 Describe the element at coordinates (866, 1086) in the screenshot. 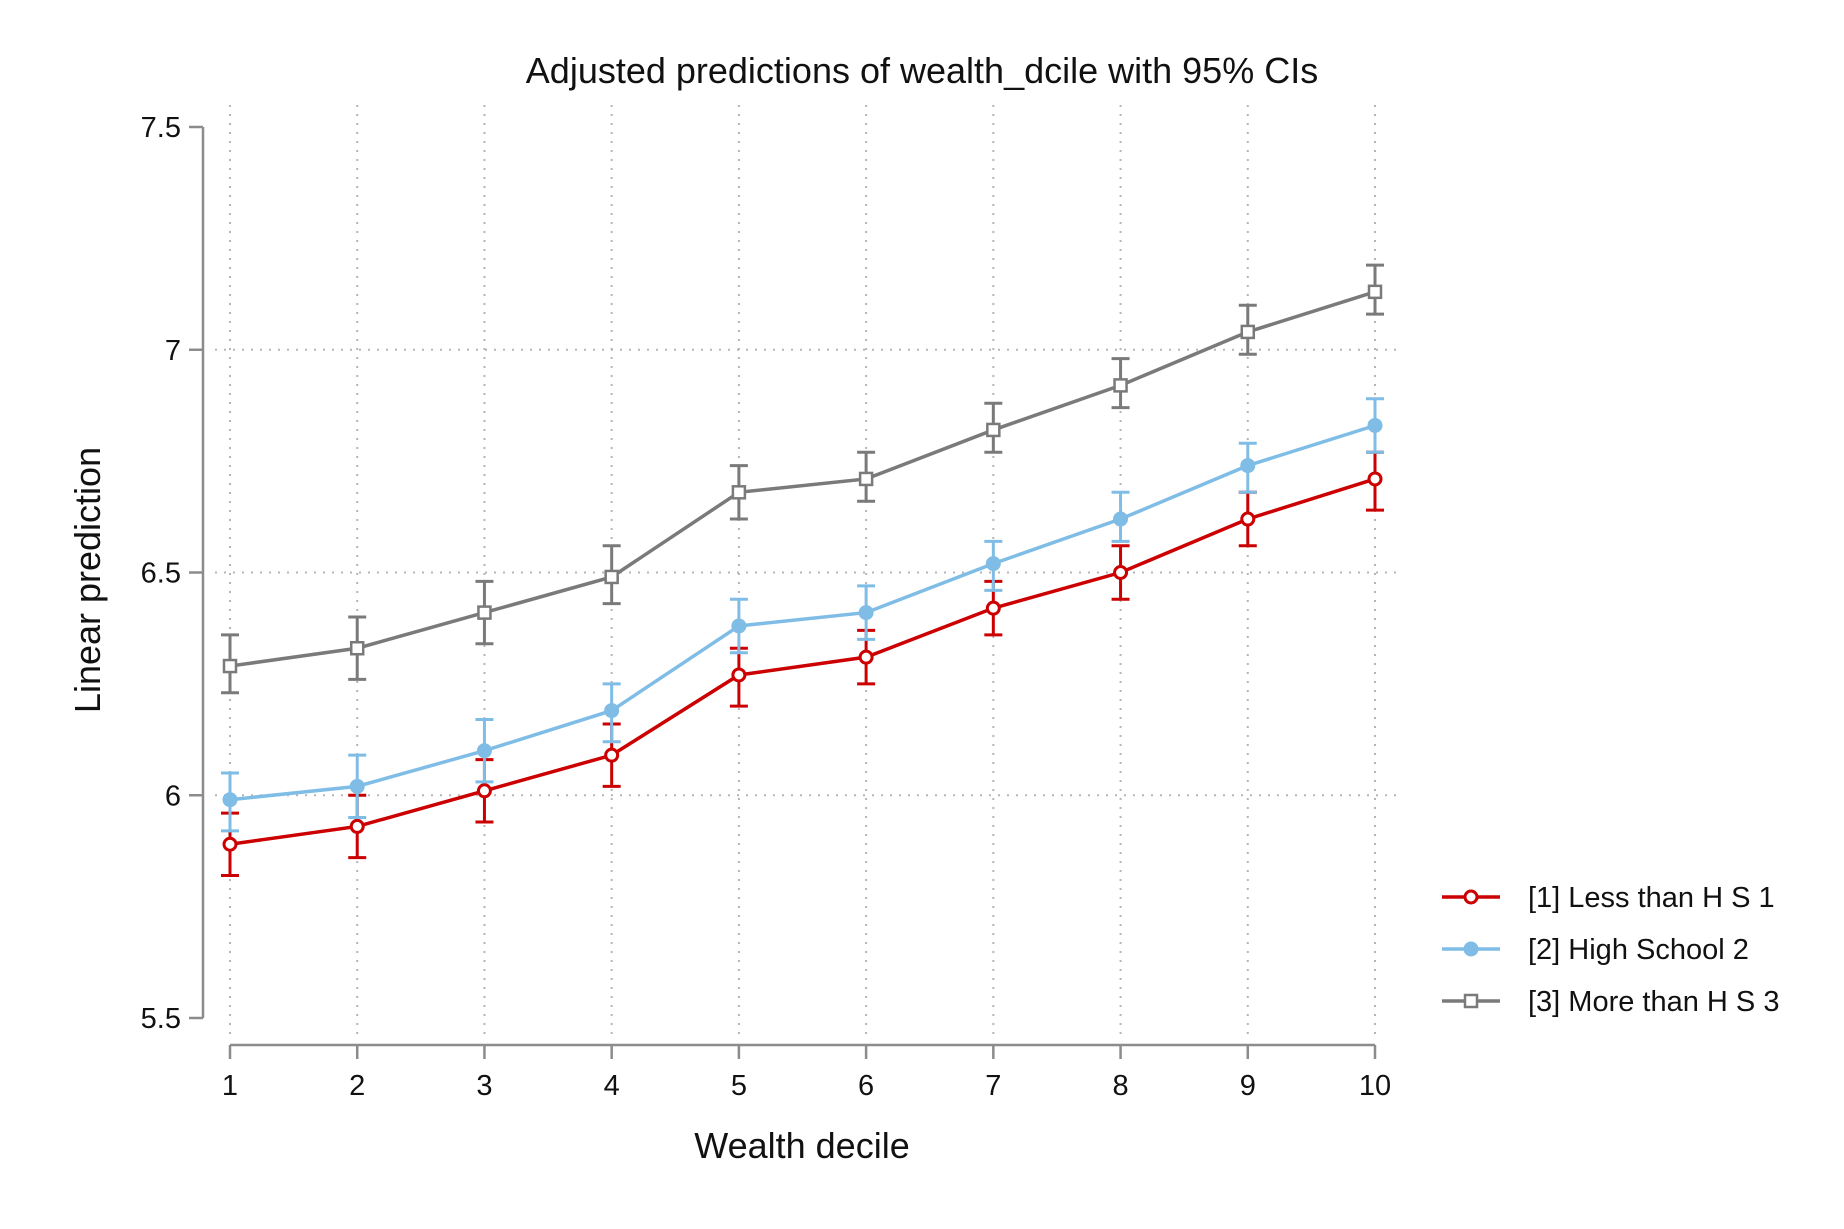

I see `x-tick-label: 6` at that location.